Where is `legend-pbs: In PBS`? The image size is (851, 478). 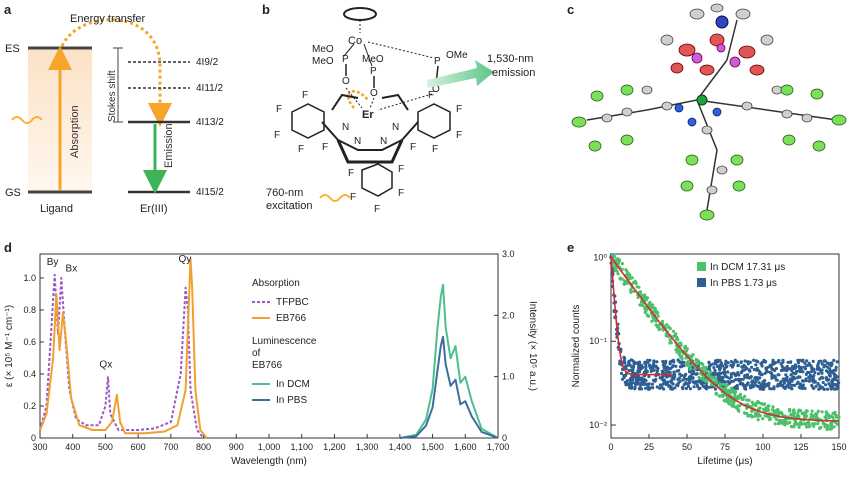 legend-pbs: In PBS is located at coordinates (291, 400).